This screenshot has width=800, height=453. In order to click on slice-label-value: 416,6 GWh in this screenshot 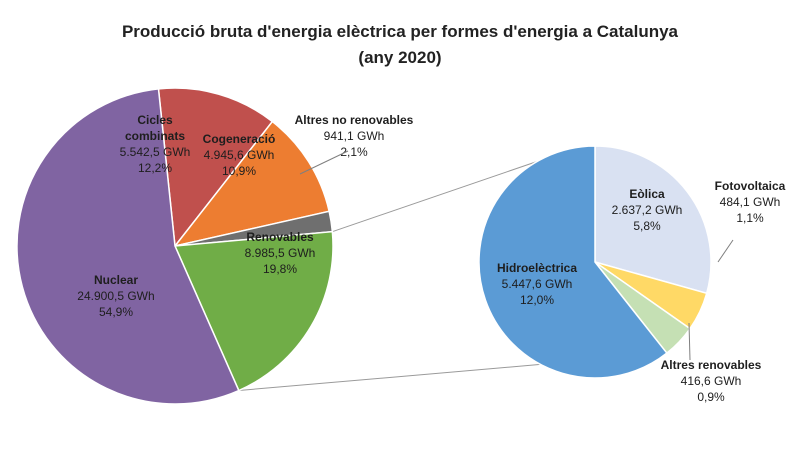, I will do `click(711, 381)`.